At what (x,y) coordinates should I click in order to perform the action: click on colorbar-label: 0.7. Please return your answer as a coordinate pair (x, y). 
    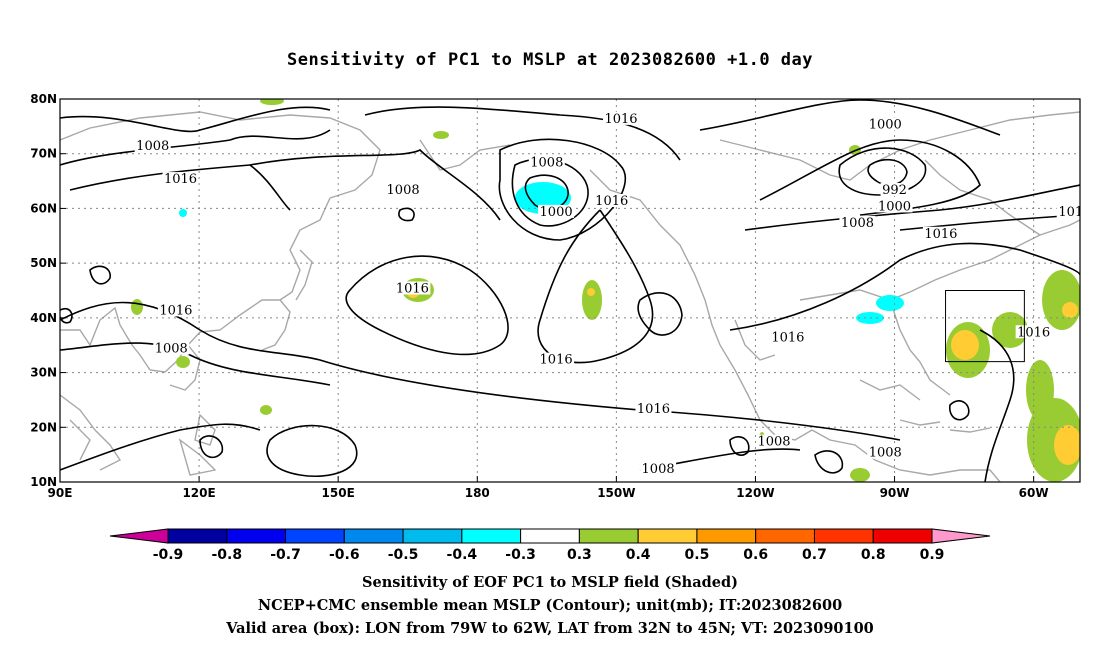
    Looking at the image, I should click on (814, 555).